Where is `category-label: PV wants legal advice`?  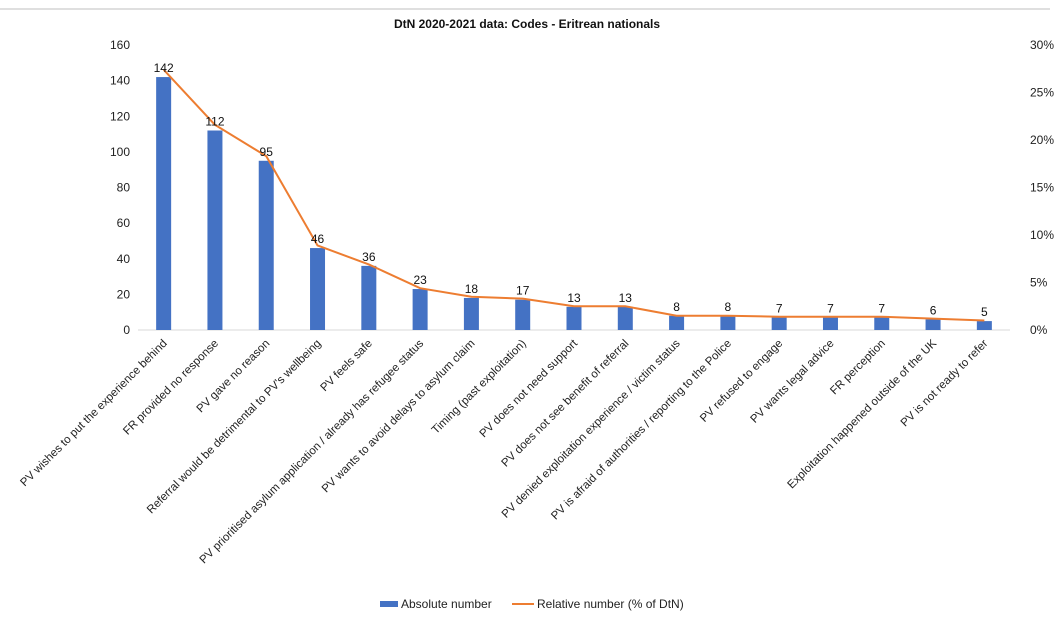 category-label: PV wants legal advice is located at coordinates (793, 382).